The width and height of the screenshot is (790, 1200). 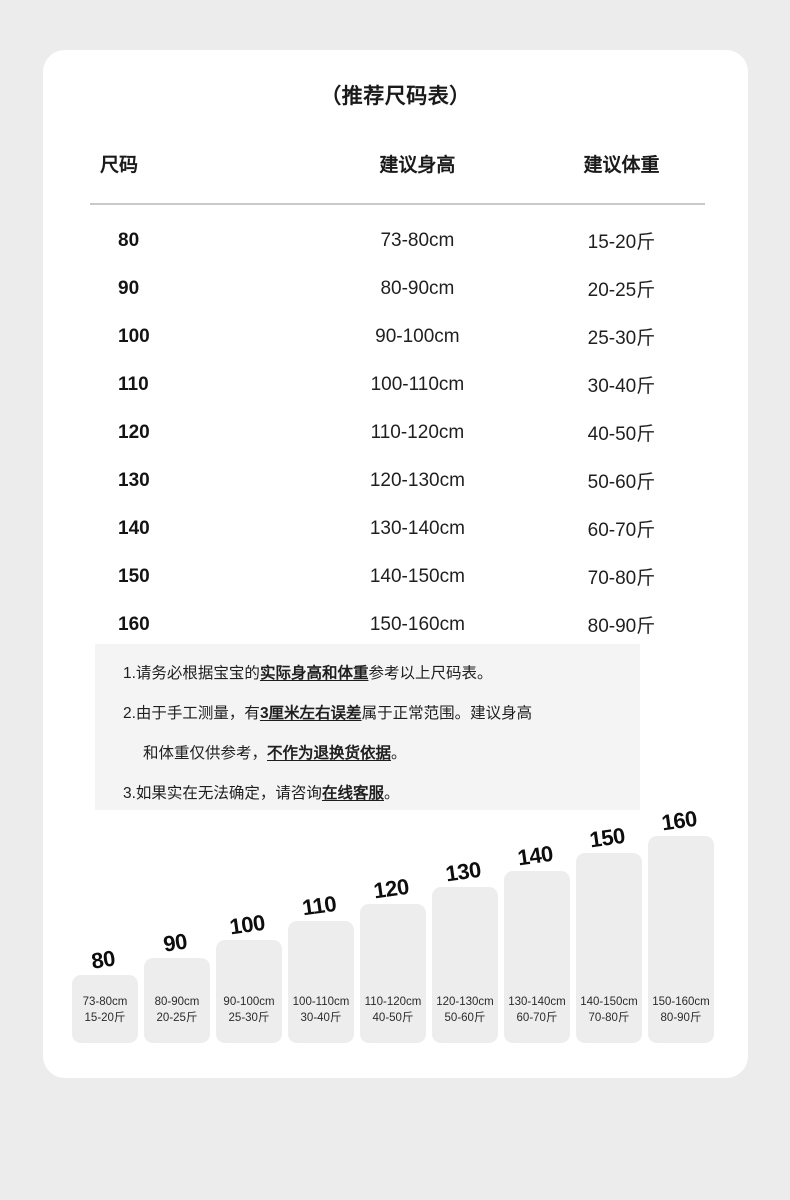 I want to click on table-header-row: 尺码 建议身高 建议体重, so click(x=397, y=177).